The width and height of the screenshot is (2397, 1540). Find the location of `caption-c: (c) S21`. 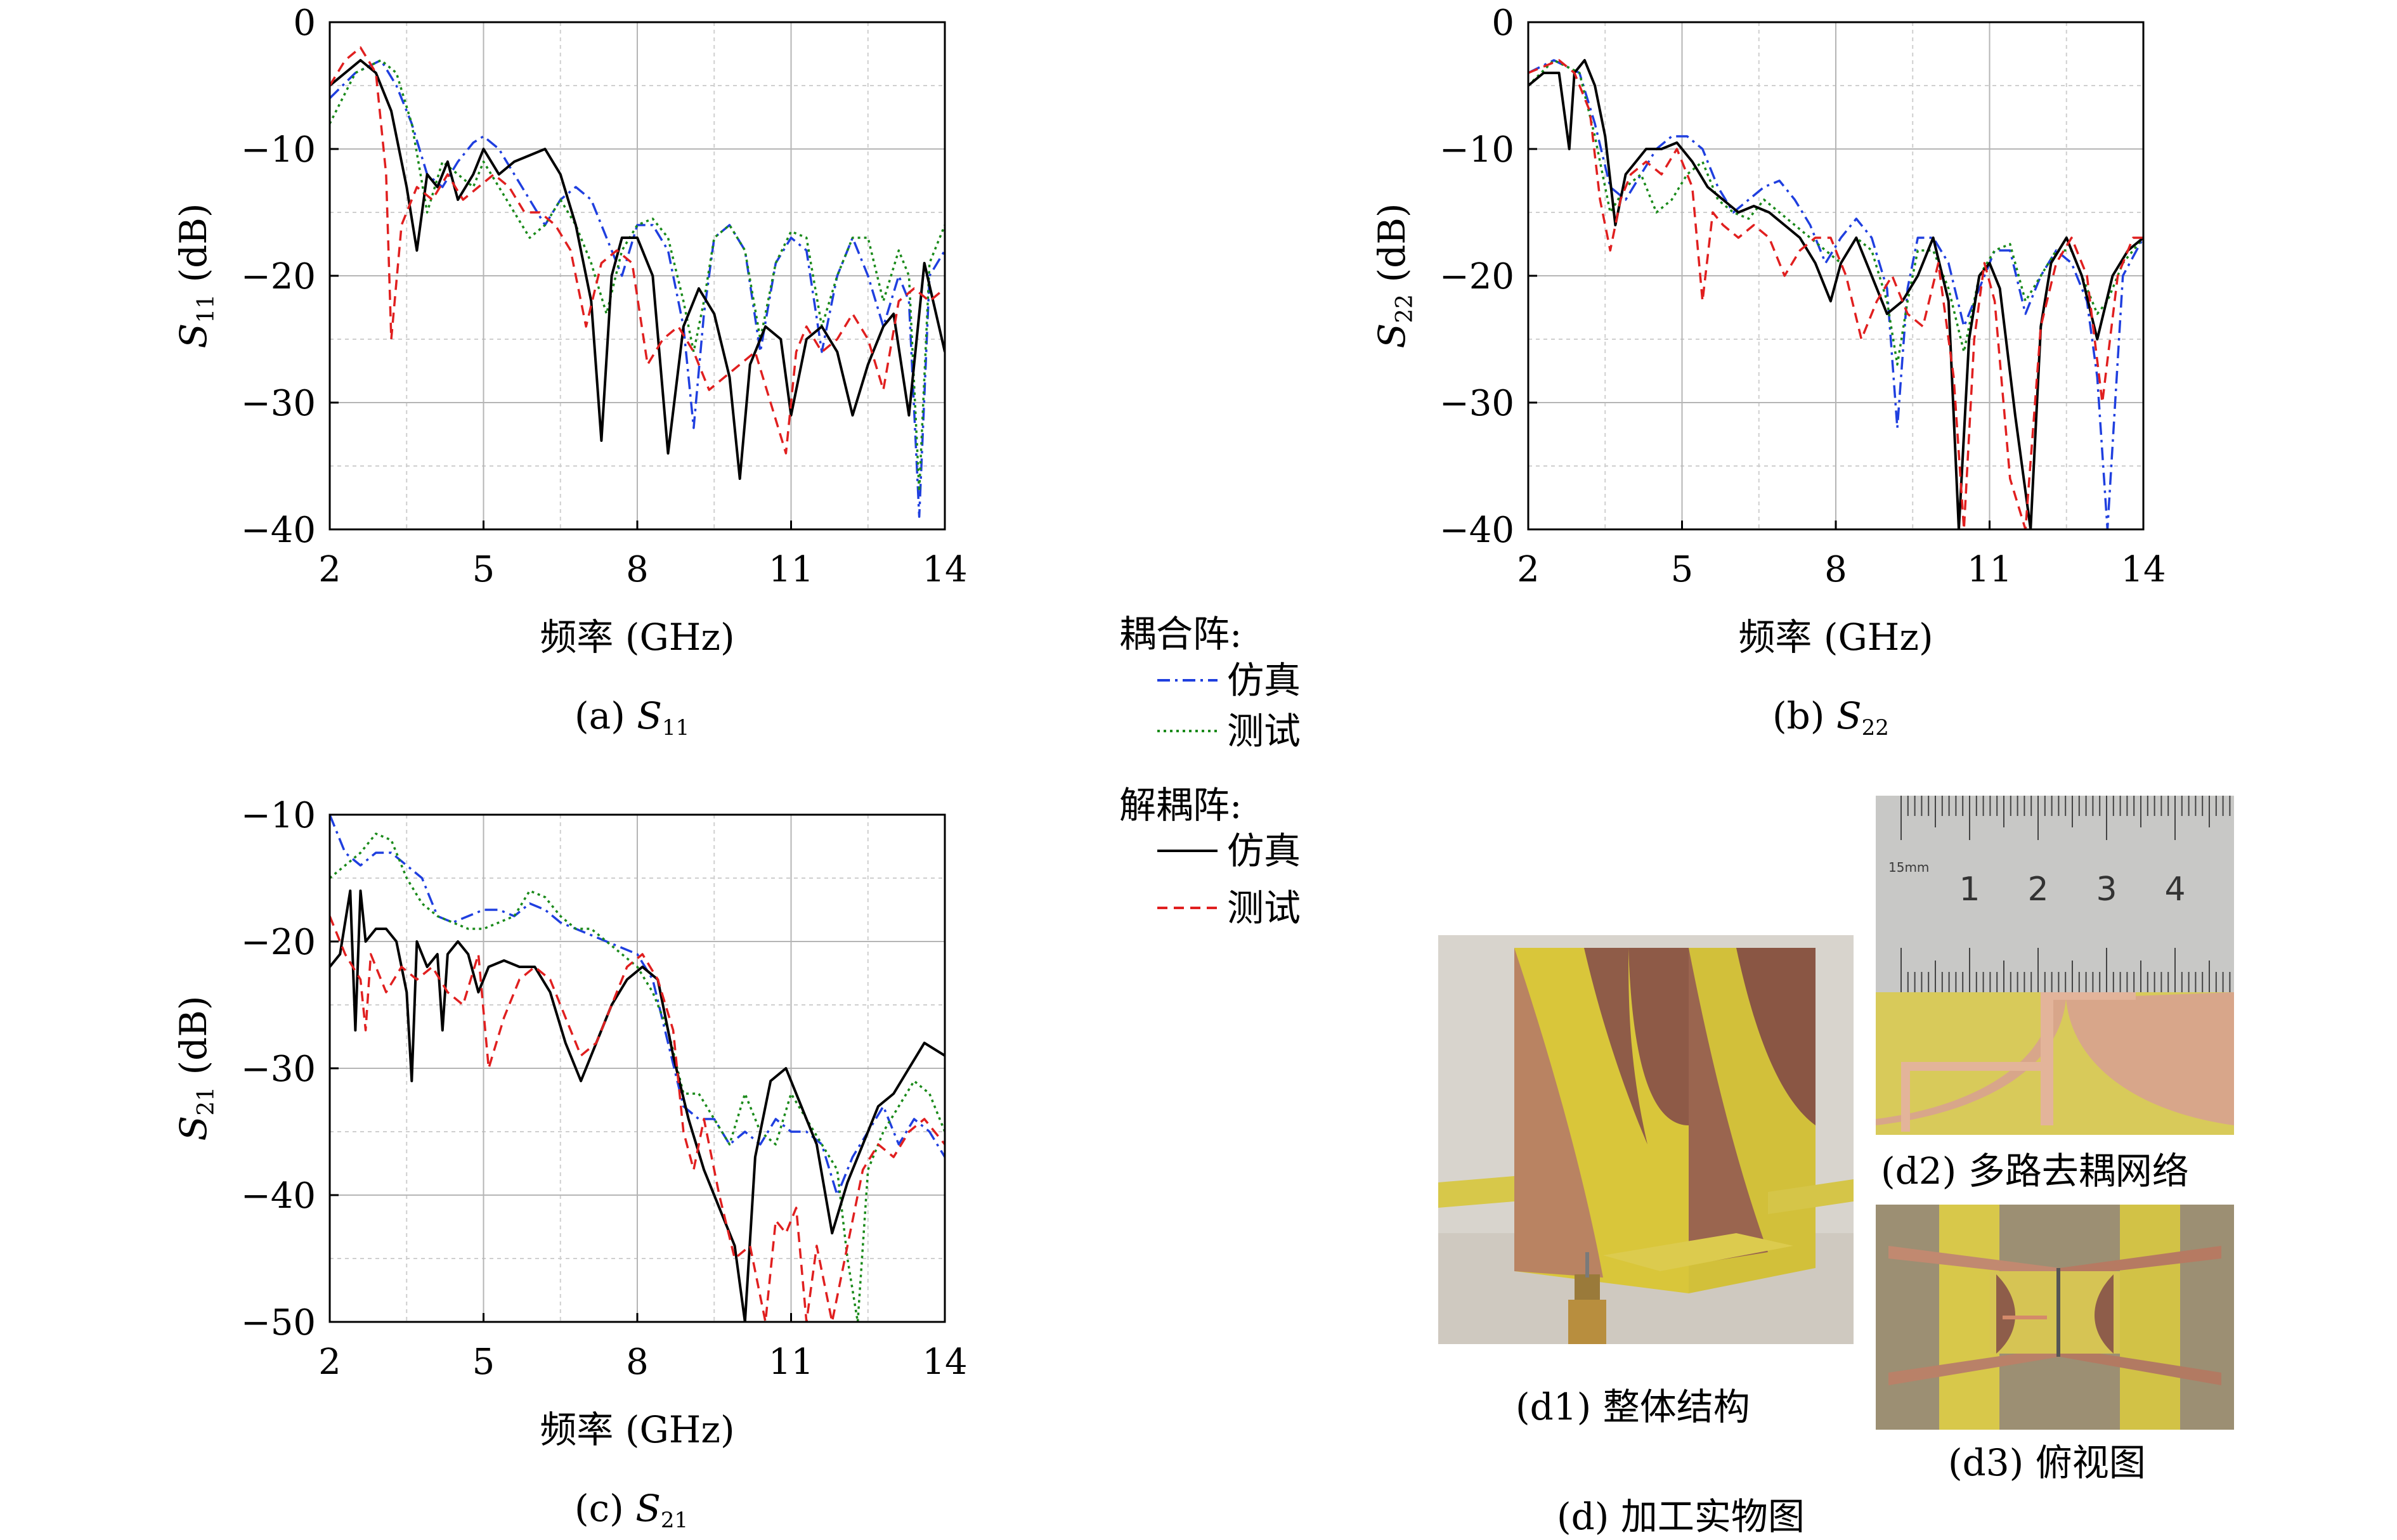

caption-c: (c) S21 is located at coordinates (631, 1510).